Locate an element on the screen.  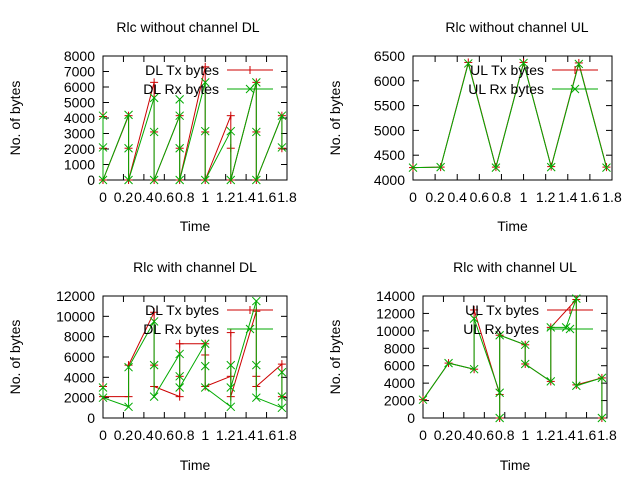
legend-label: DL Tx bytes is located at coordinates (182, 70).